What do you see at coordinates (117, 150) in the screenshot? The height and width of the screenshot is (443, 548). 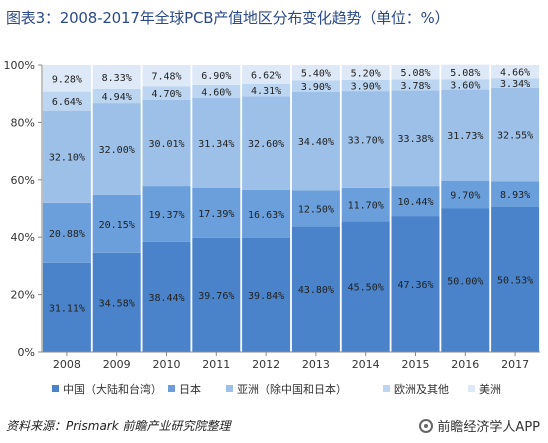 I see `data-label: 32.00%` at bounding box center [117, 150].